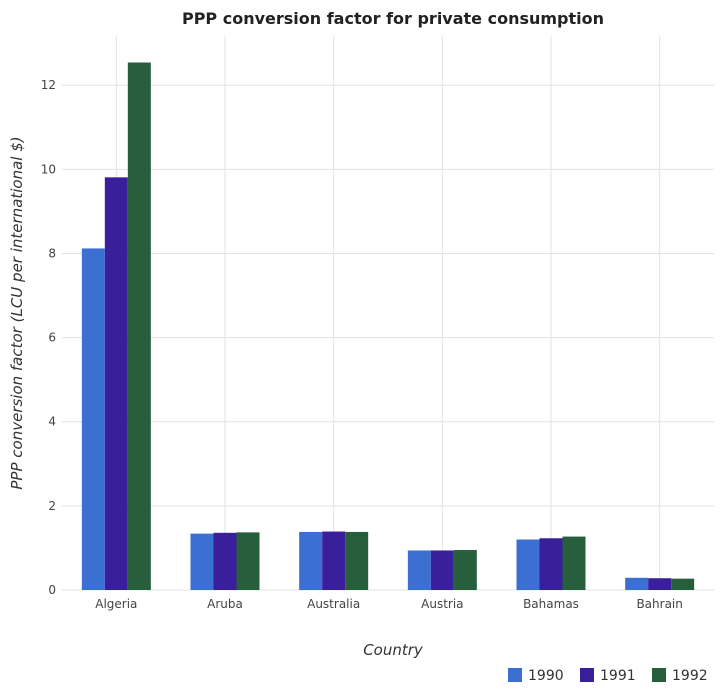  Describe the element at coordinates (357, 560) in the screenshot. I see `bar-australia-1992` at that location.